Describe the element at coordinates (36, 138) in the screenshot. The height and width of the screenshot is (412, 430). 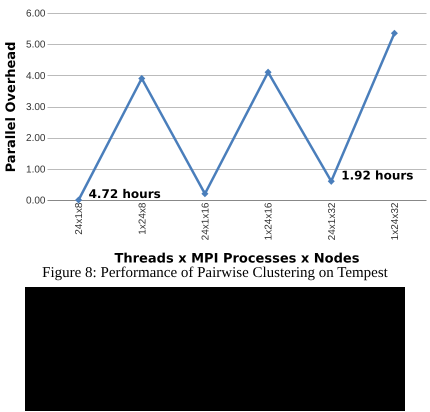
I see `y-tick-label: 2.00` at that location.